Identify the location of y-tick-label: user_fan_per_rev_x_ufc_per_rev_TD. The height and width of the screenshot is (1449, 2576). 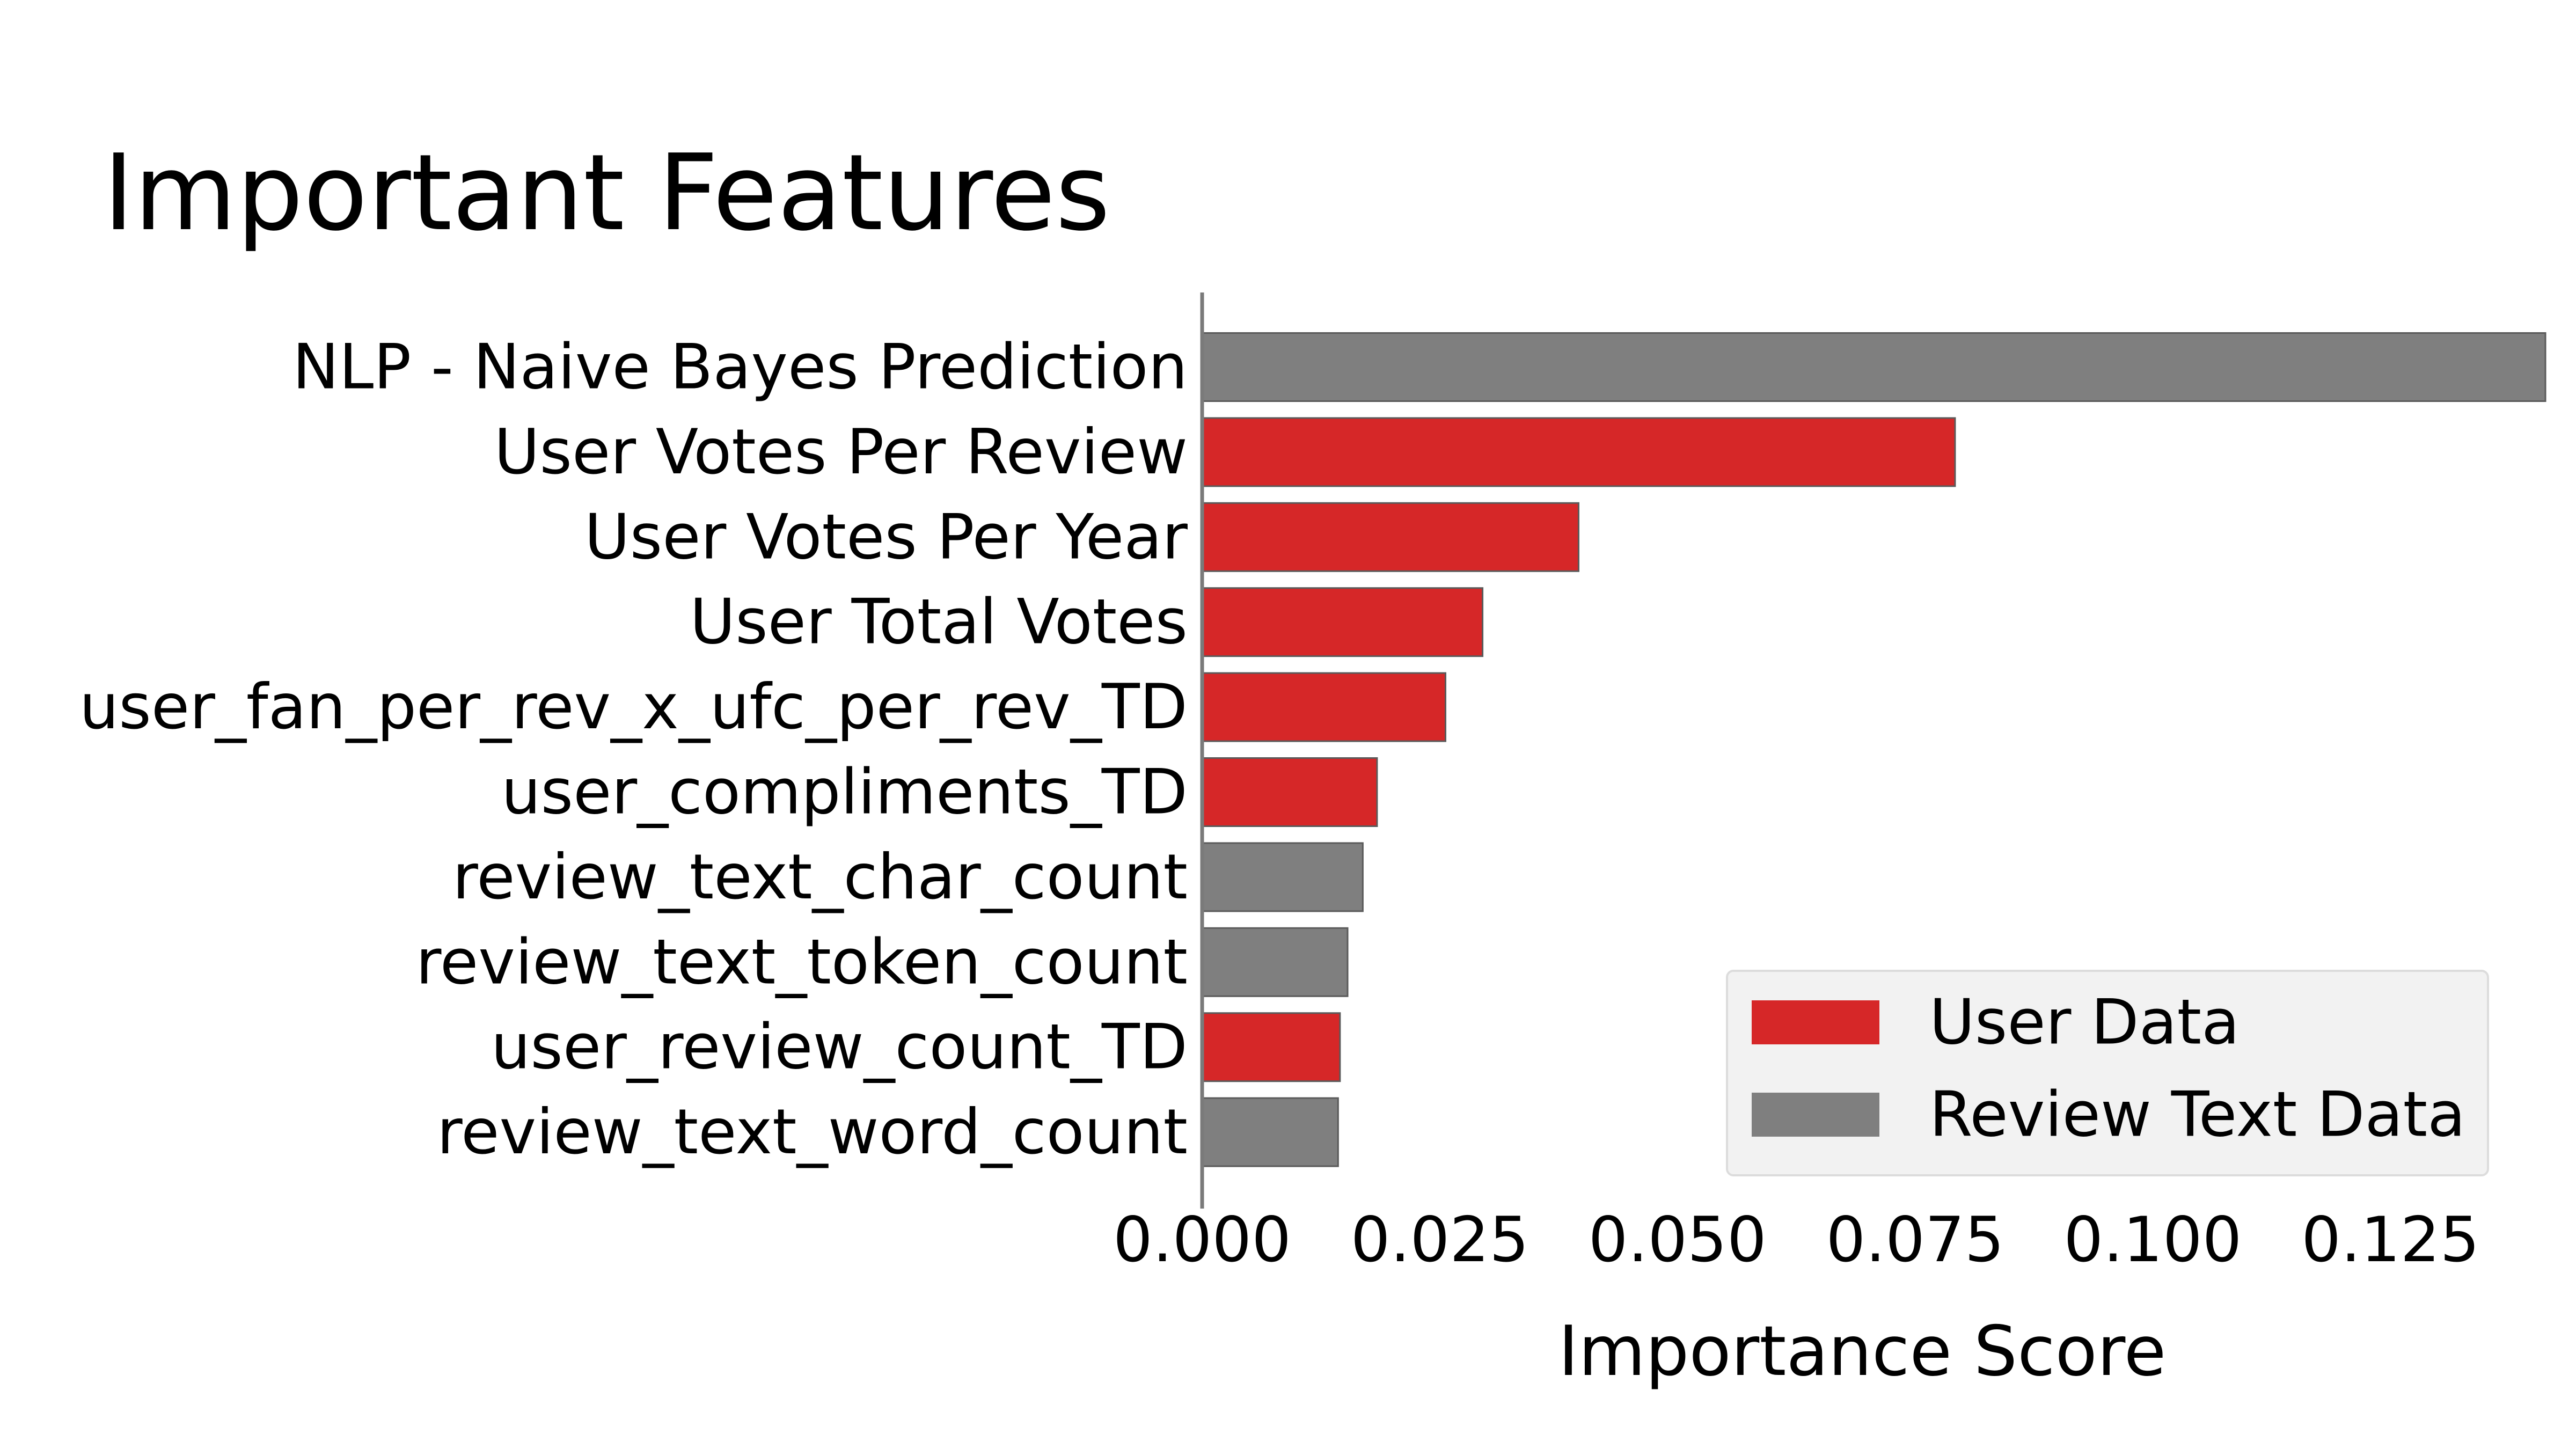
(633, 707).